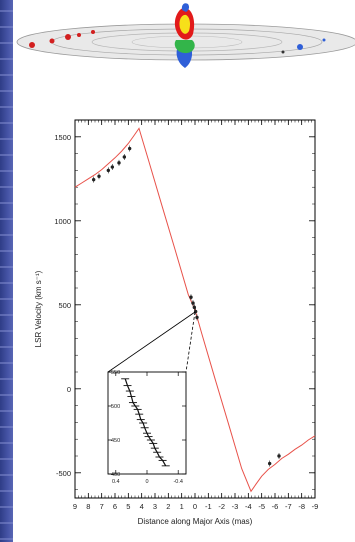 The height and width of the screenshot is (542, 355). Describe the element at coordinates (261, 506) in the screenshot. I see `x-tick-label: -5` at that location.